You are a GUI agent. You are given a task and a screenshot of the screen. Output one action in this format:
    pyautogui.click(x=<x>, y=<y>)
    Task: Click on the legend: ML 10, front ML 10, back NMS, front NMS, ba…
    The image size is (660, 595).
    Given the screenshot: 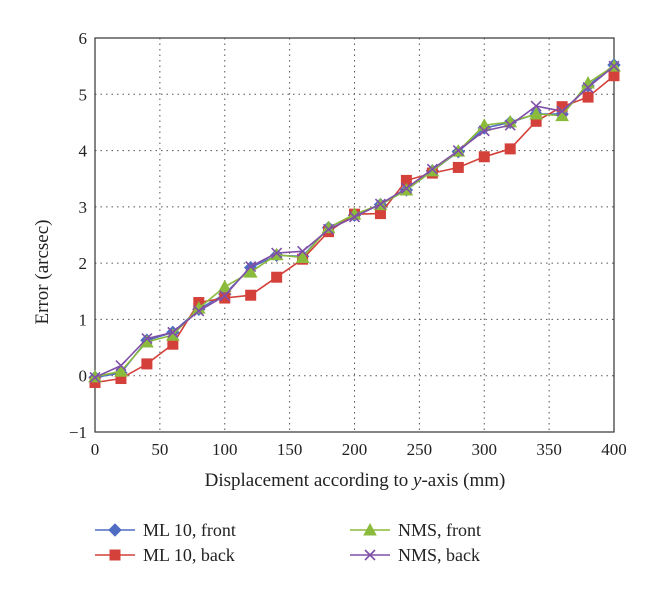 What is the action you would take?
    pyautogui.click(x=288, y=542)
    